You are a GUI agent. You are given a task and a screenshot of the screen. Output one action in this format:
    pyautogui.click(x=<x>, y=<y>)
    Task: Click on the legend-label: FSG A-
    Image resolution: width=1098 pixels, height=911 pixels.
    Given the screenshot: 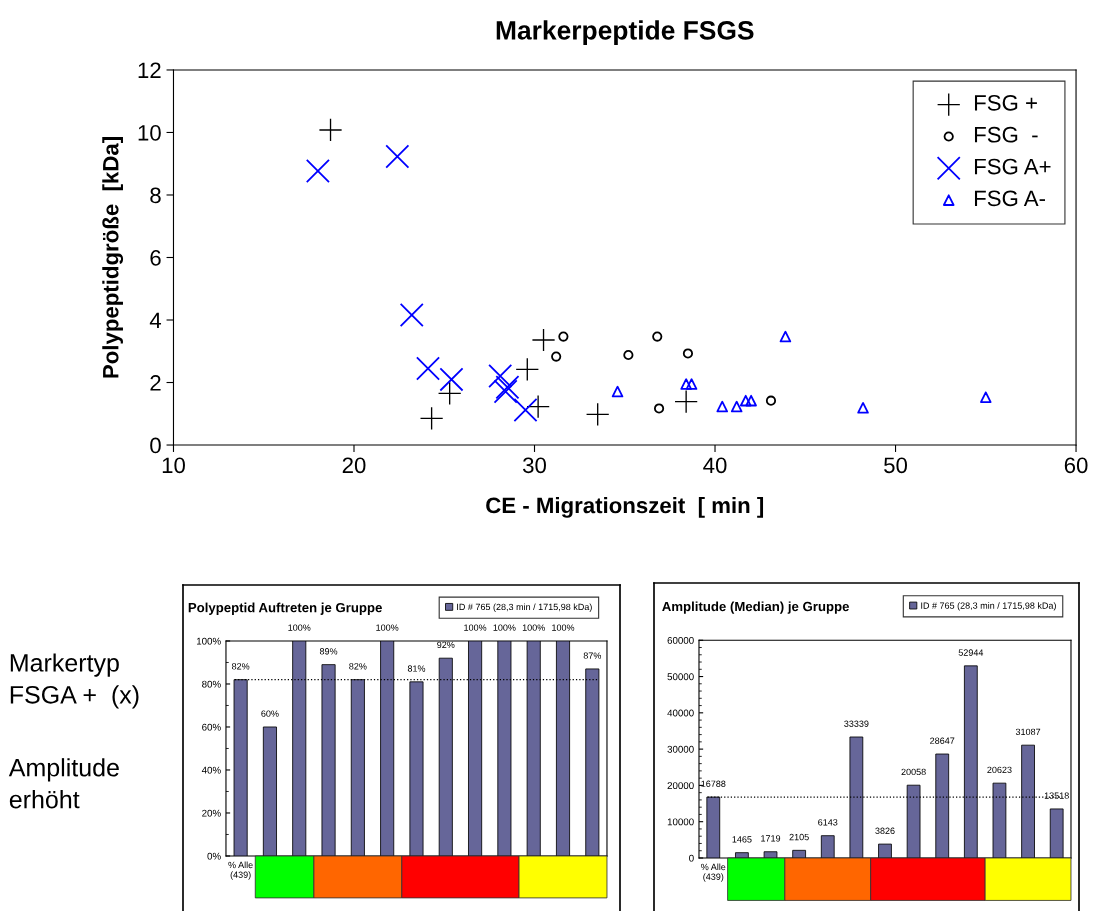 What is the action you would take?
    pyautogui.click(x=1010, y=198)
    